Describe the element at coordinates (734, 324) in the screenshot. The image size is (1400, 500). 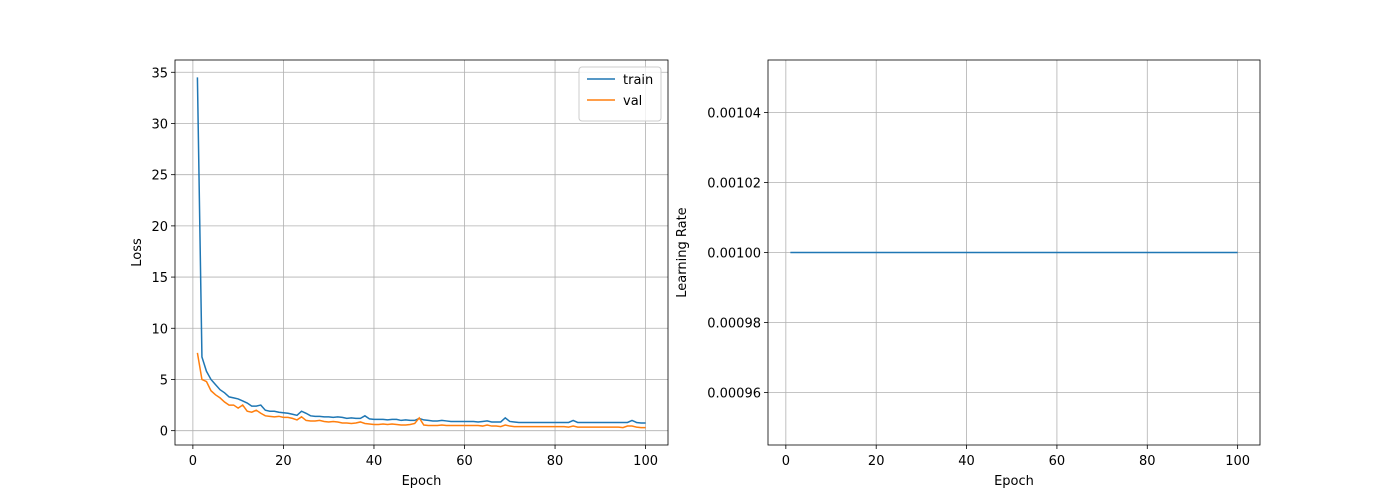
I see `y-tick-label: 0.00098` at that location.